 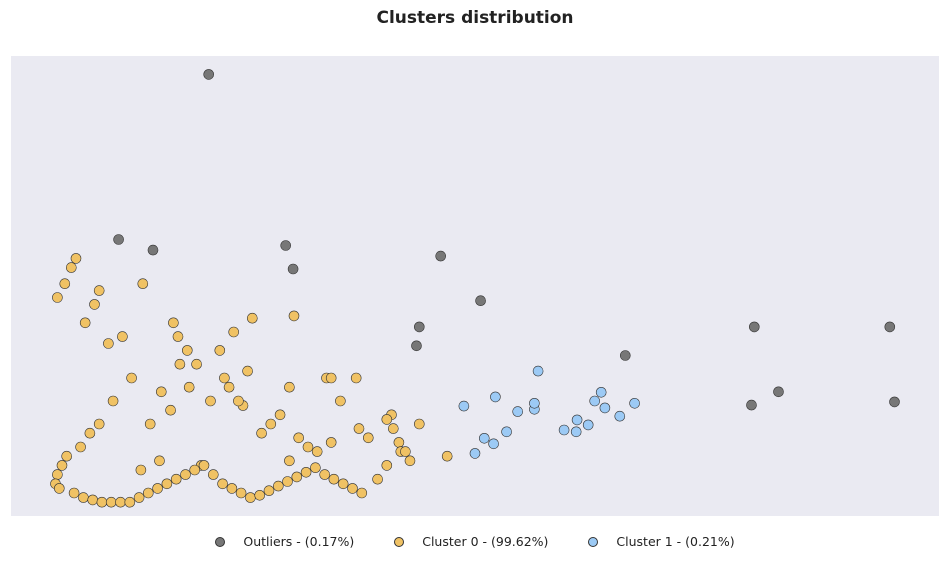 What do you see at coordinates (220, 541) in the screenshot?
I see `legend-marker-outliers` at bounding box center [220, 541].